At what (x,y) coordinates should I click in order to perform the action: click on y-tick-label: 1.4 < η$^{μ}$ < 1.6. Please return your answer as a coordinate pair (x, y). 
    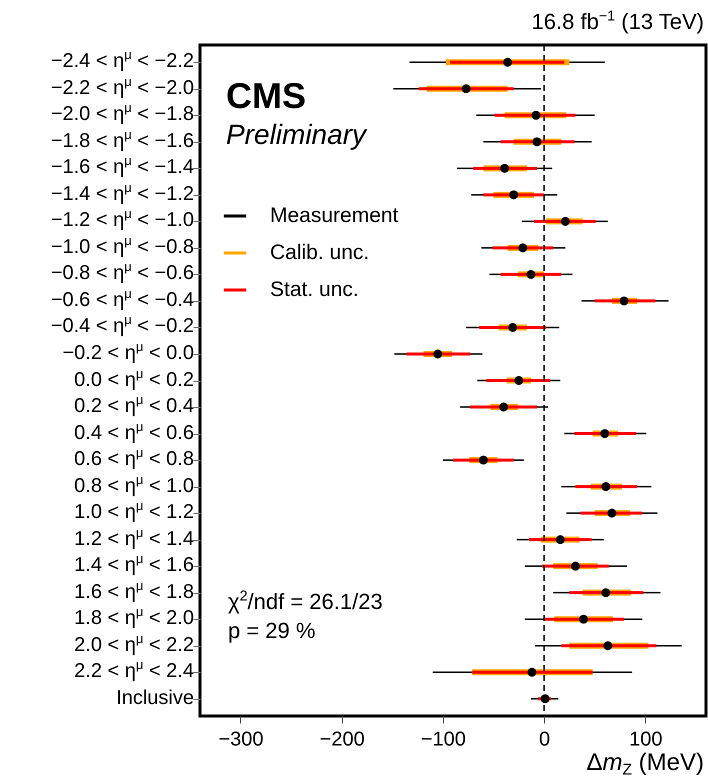
    Looking at the image, I should click on (134, 563).